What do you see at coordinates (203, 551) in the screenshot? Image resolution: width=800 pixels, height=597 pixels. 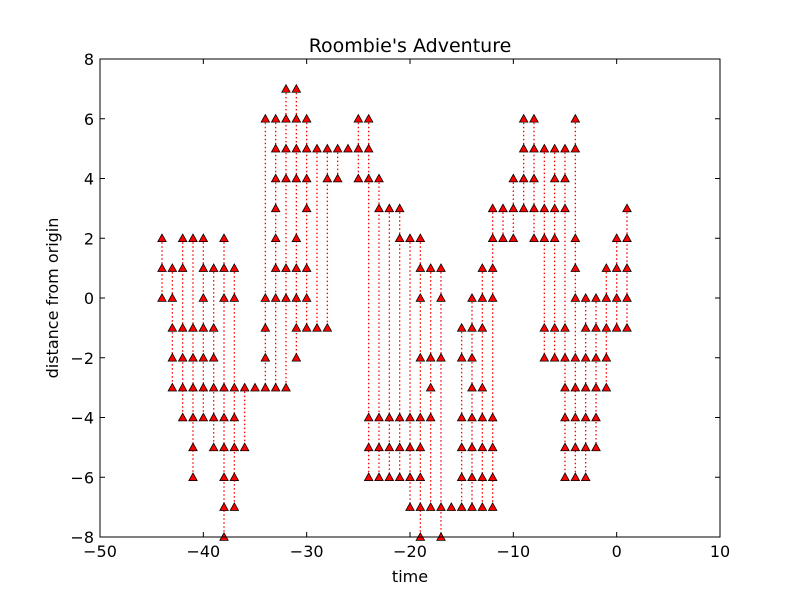 I see `x-tick-label: −40` at bounding box center [203, 551].